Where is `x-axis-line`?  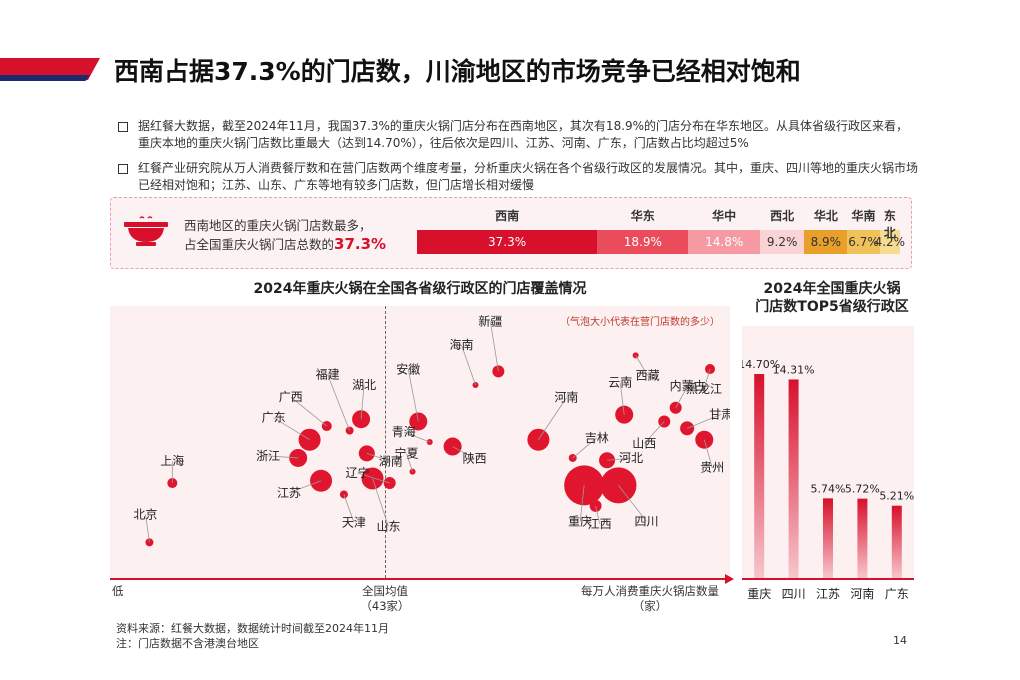
x-axis-line is located at coordinates (420, 579).